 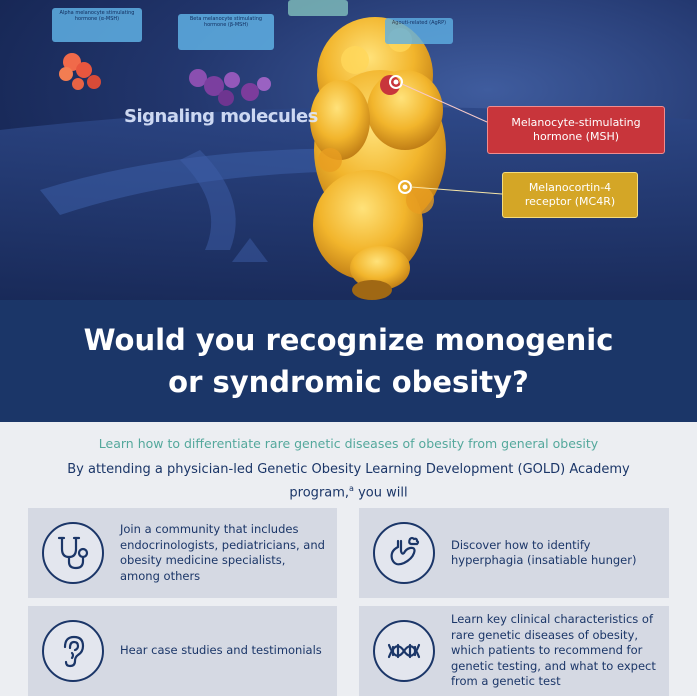 I want to click on footnote-marker: a, so click(x=351, y=488).